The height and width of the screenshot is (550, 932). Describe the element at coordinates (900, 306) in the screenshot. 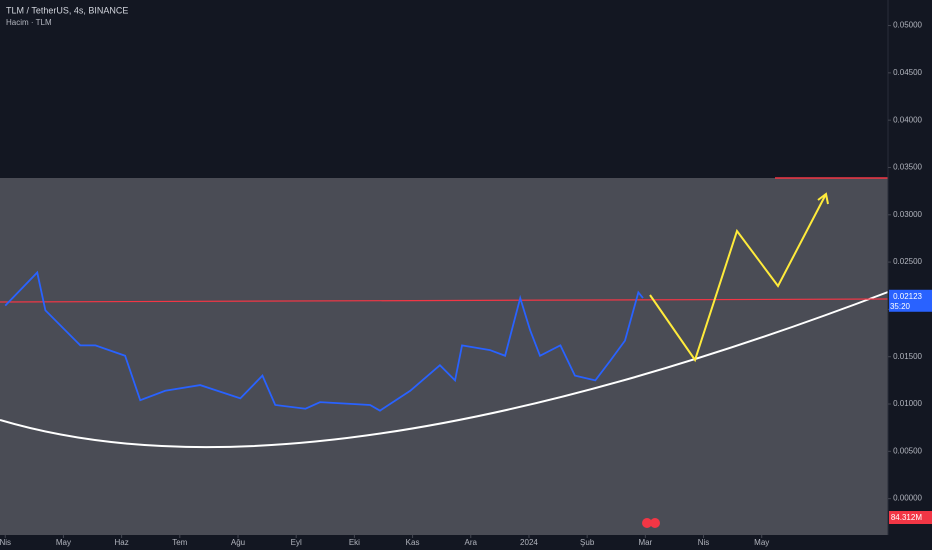

I see `countdown: 35:20` at that location.